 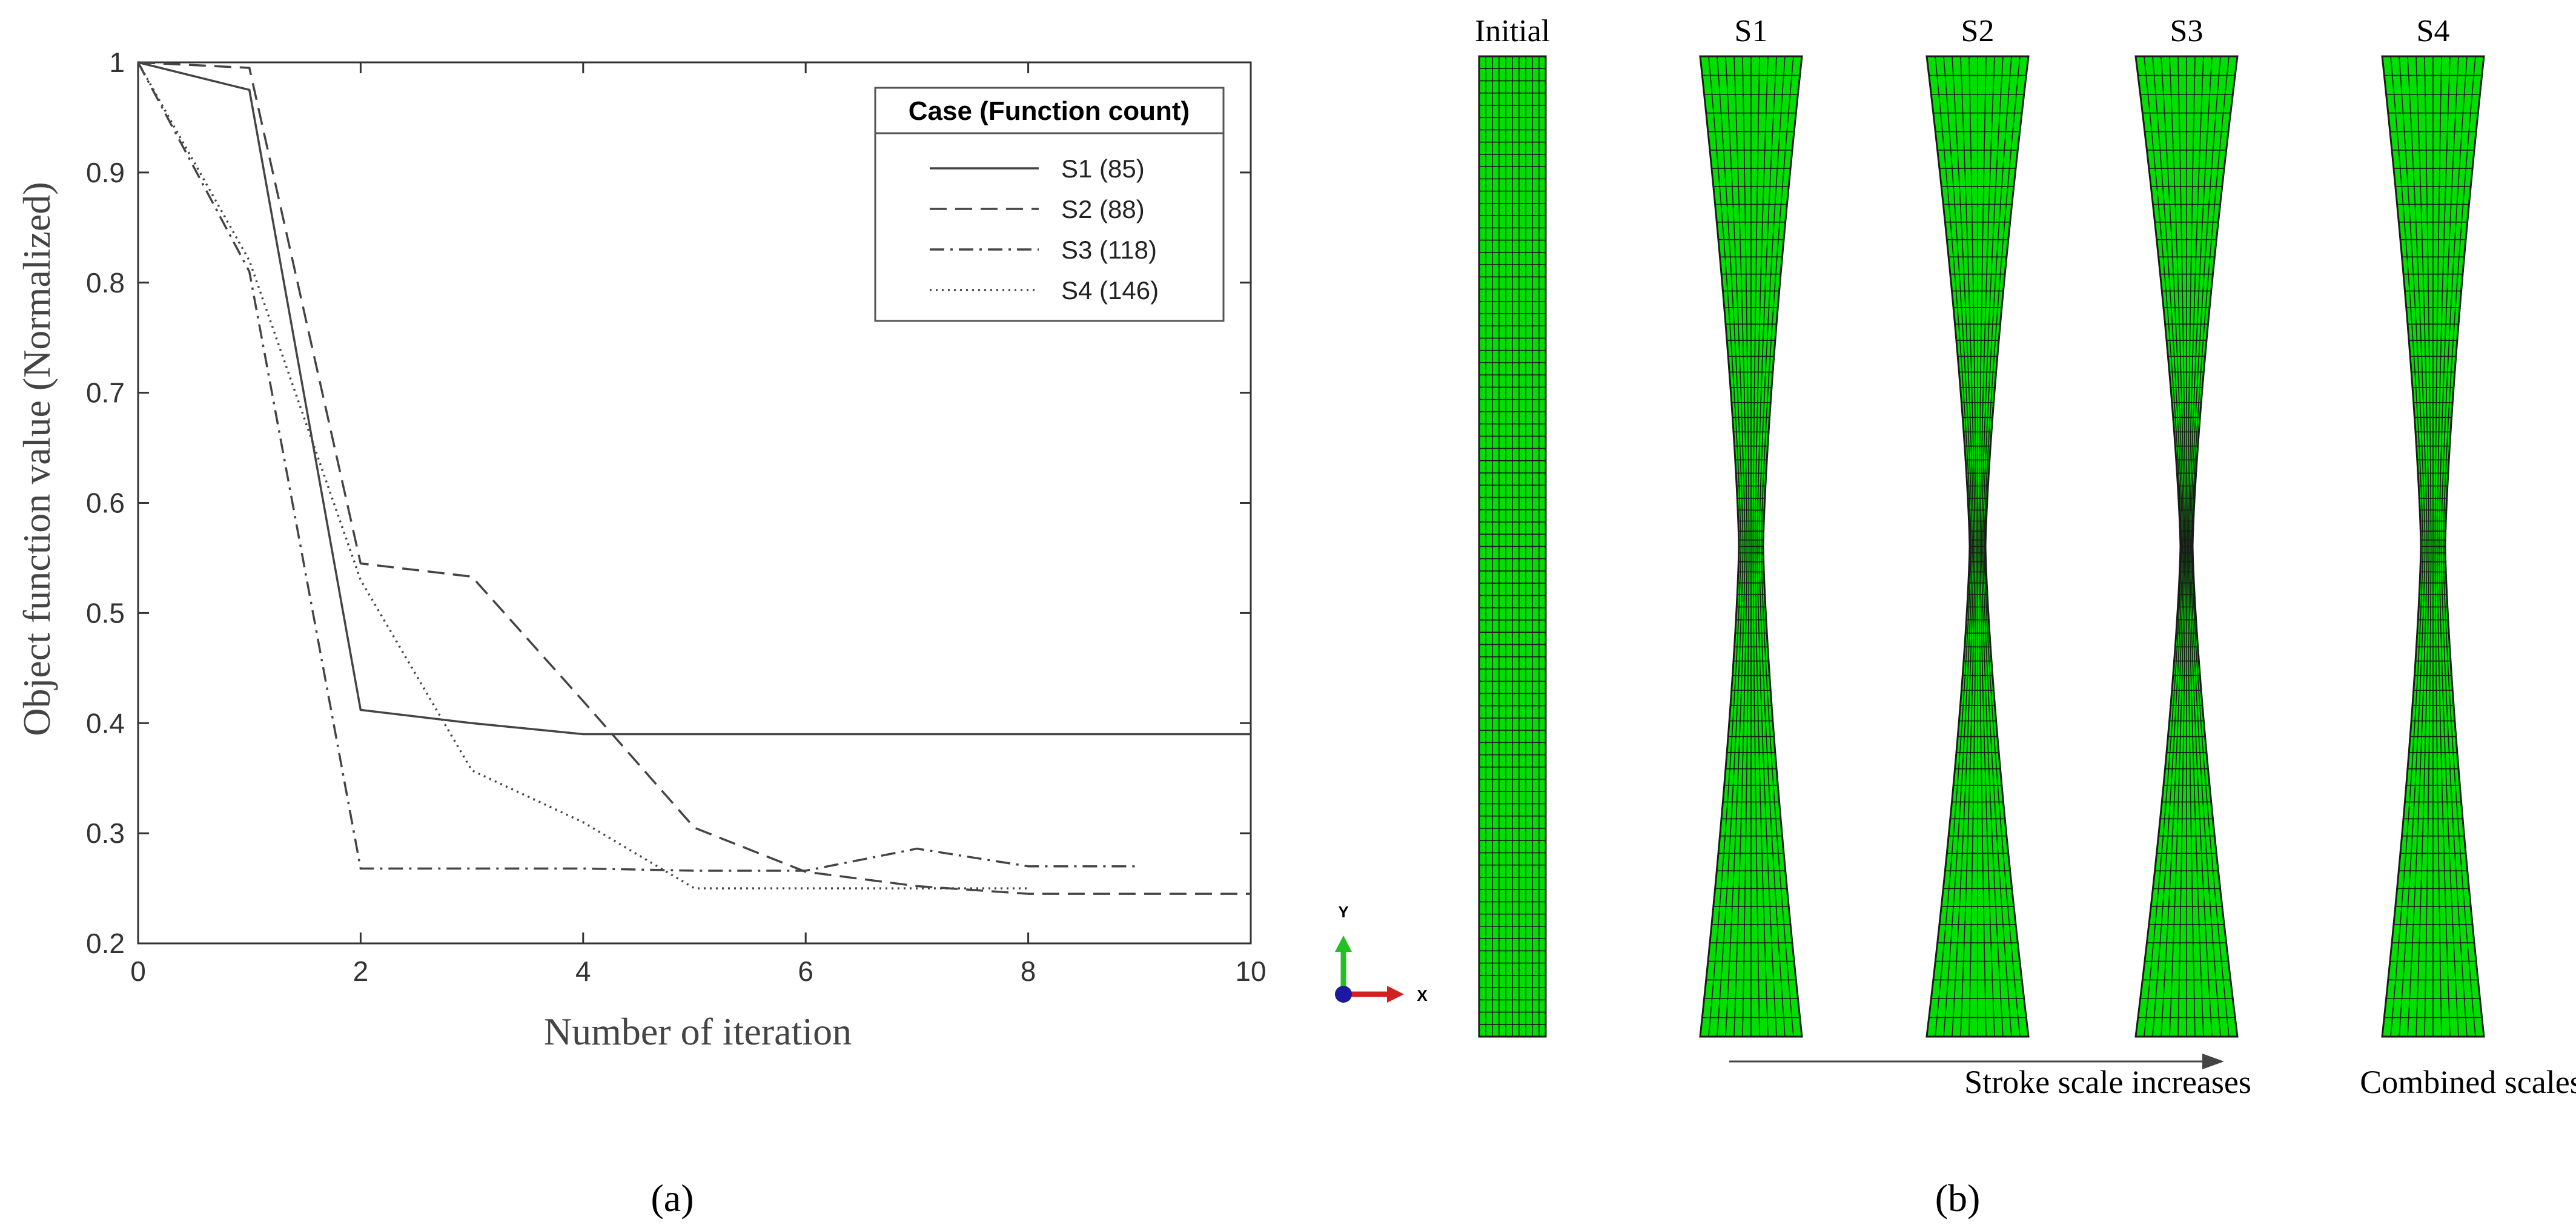 I want to click on y-tick-label: 0.9, so click(x=105, y=172).